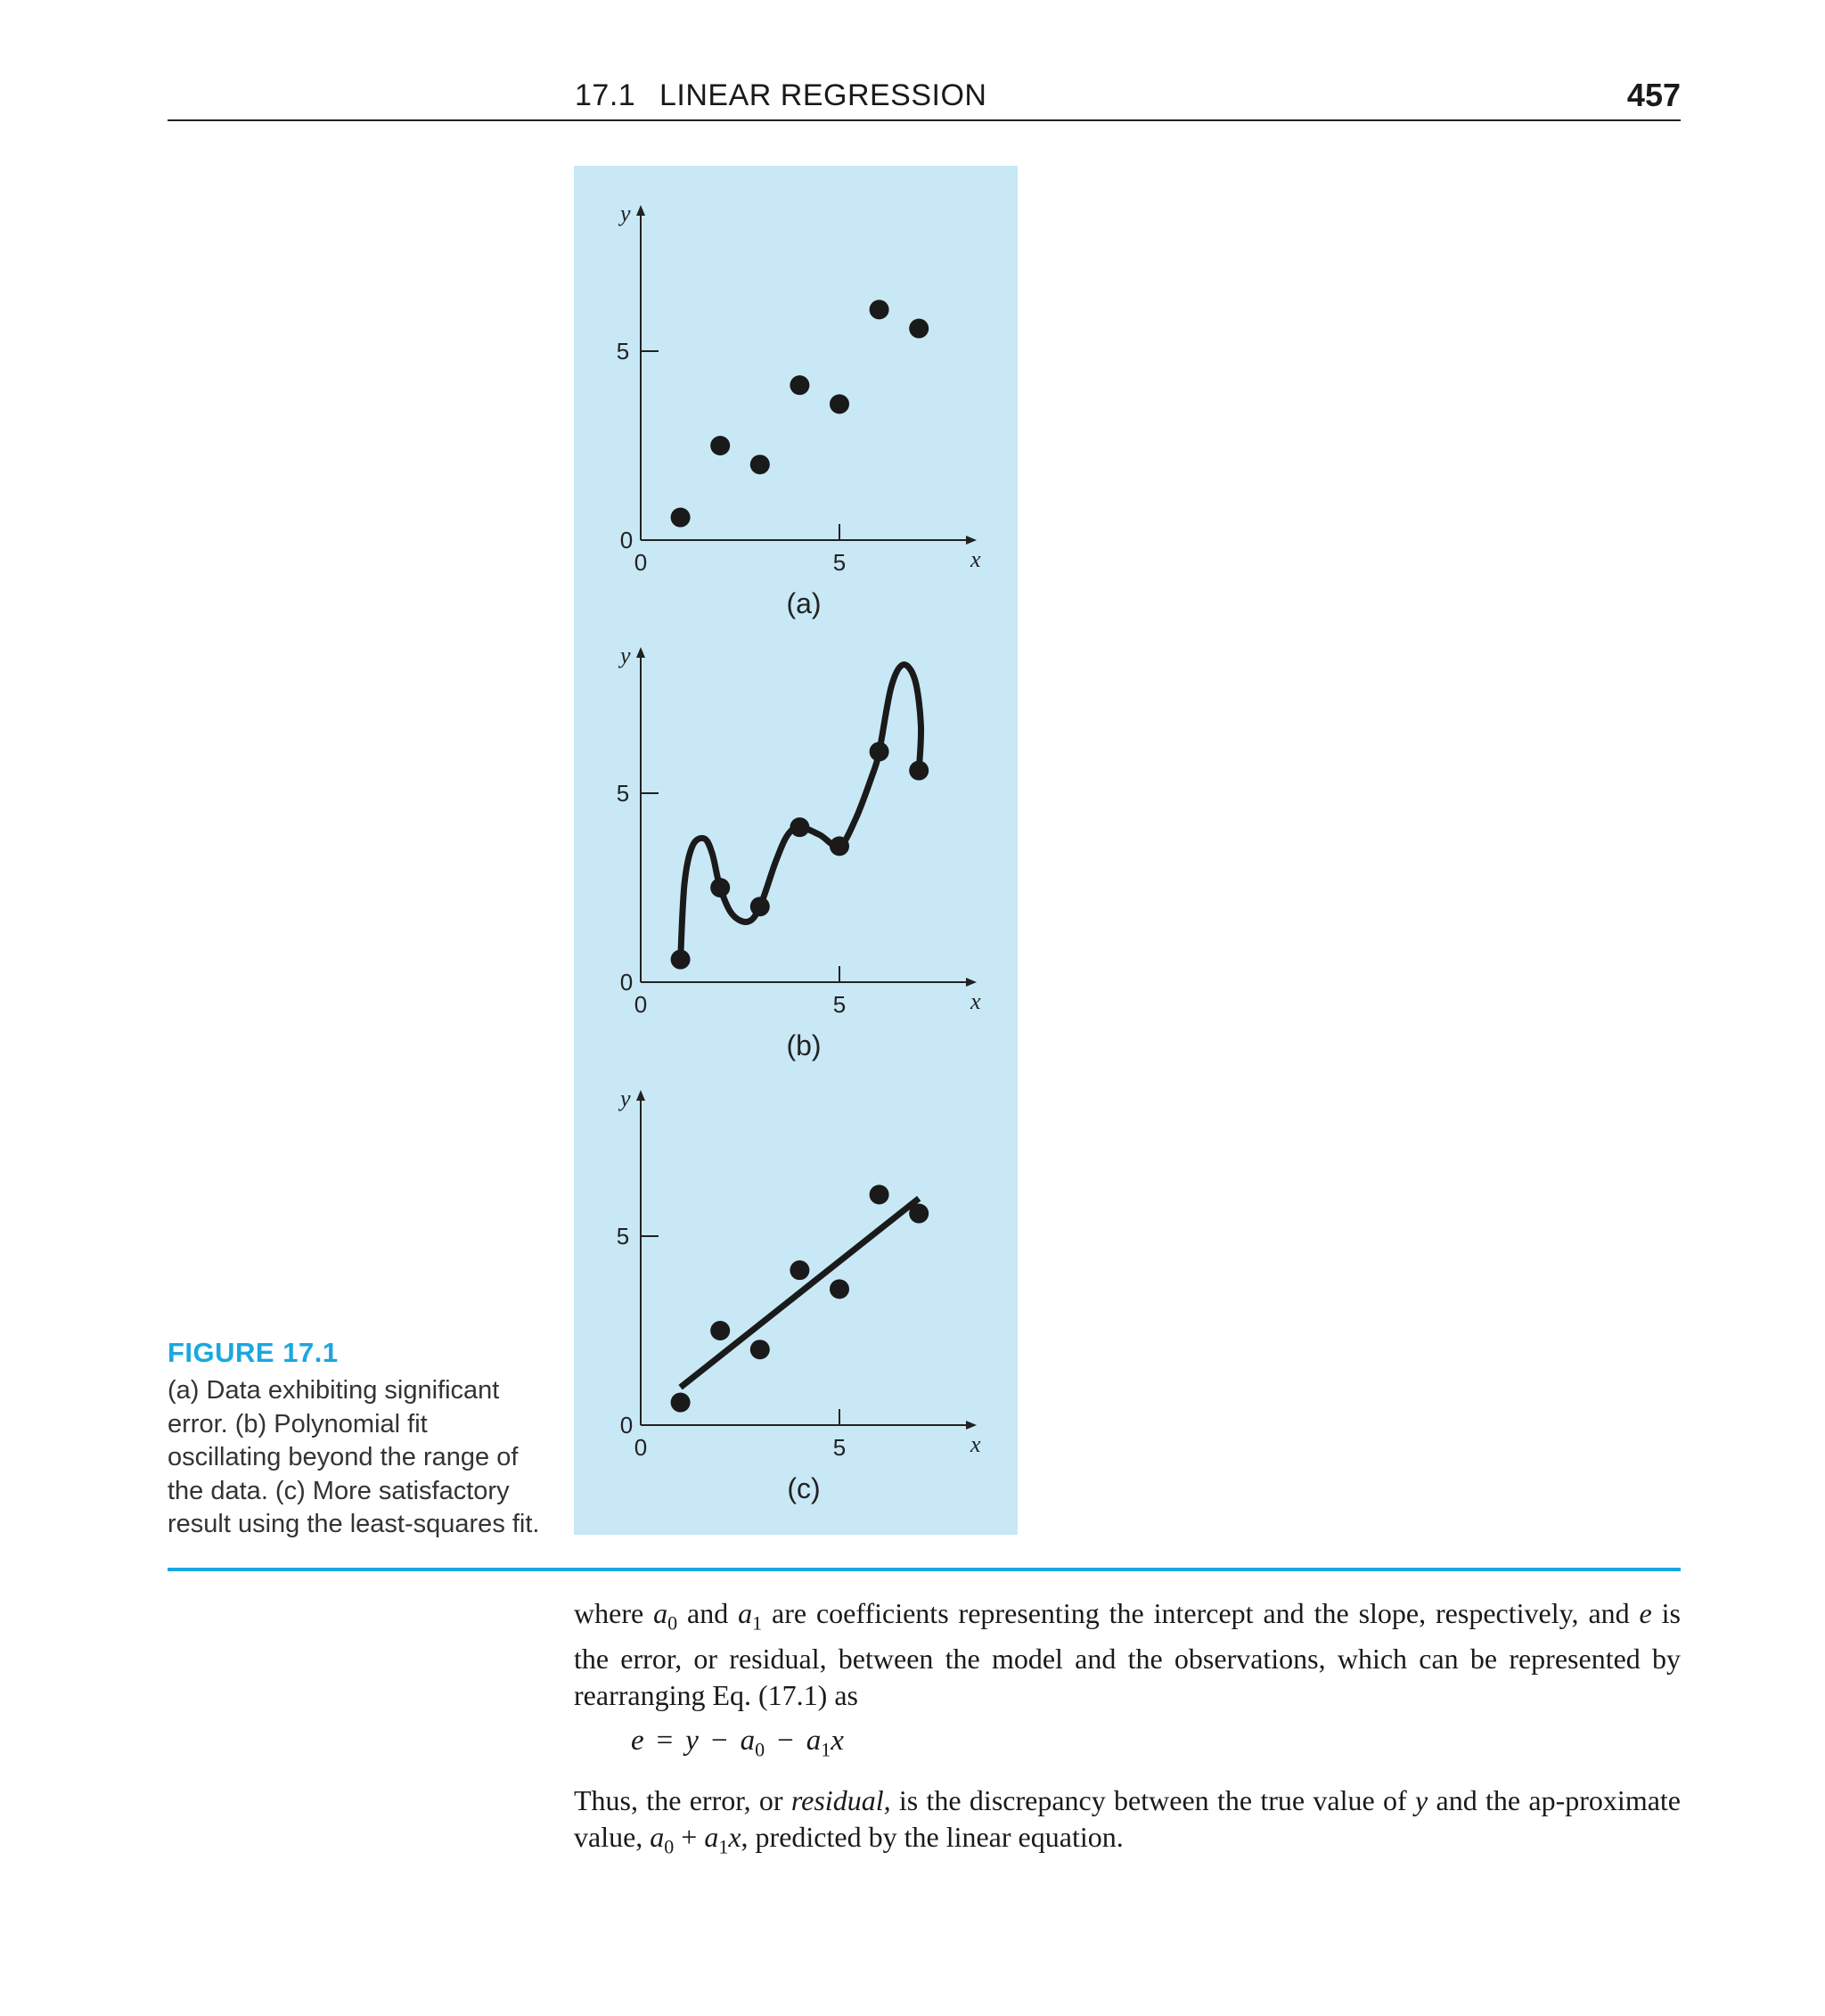  I want to click on figure-label: FIGURE 17.1, so click(253, 1352).